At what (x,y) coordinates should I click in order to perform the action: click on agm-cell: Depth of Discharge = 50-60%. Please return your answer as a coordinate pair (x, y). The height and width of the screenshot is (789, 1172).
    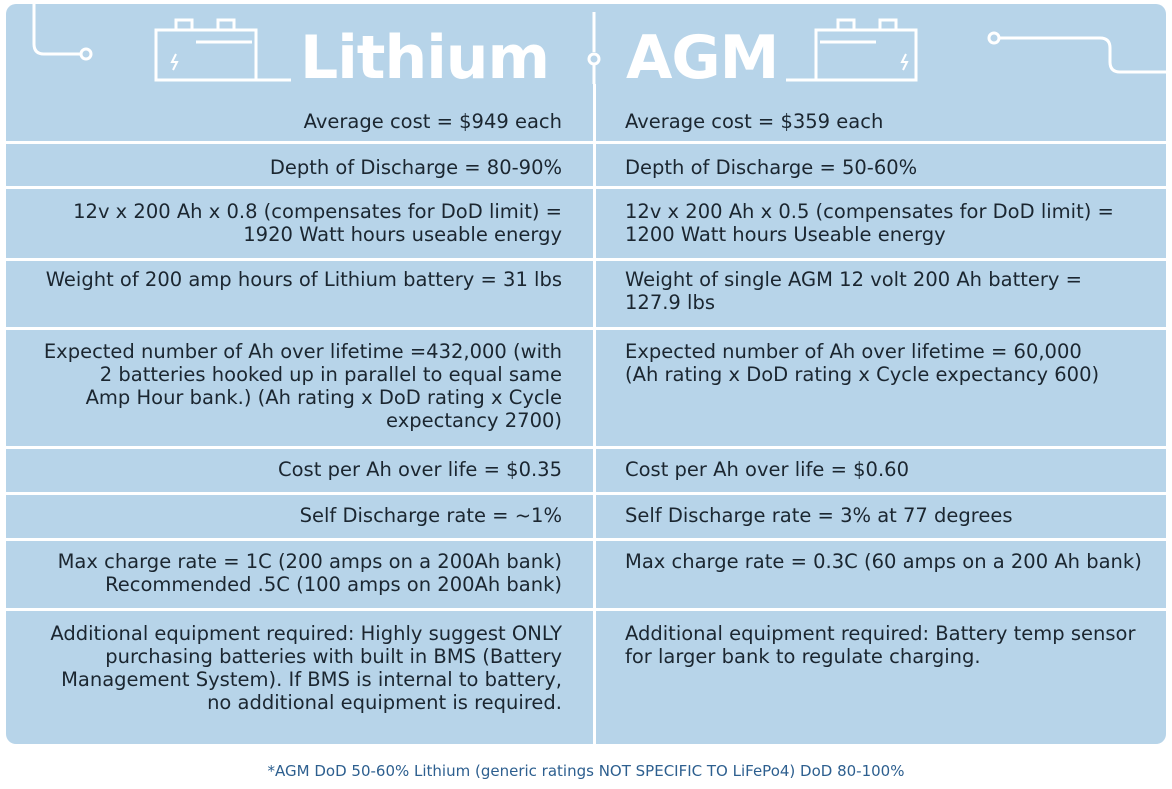
    Looking at the image, I should click on (880, 167).